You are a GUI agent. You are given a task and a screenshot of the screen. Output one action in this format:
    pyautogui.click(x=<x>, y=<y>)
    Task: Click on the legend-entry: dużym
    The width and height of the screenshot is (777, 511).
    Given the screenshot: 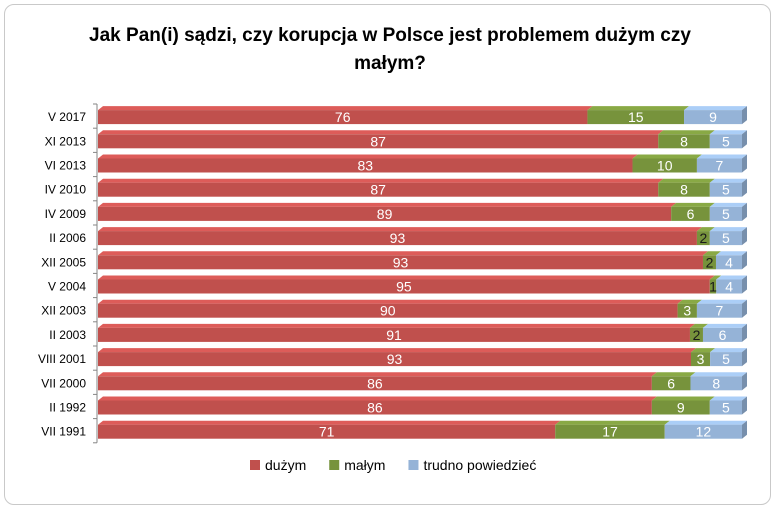 What is the action you would take?
    pyautogui.click(x=285, y=465)
    